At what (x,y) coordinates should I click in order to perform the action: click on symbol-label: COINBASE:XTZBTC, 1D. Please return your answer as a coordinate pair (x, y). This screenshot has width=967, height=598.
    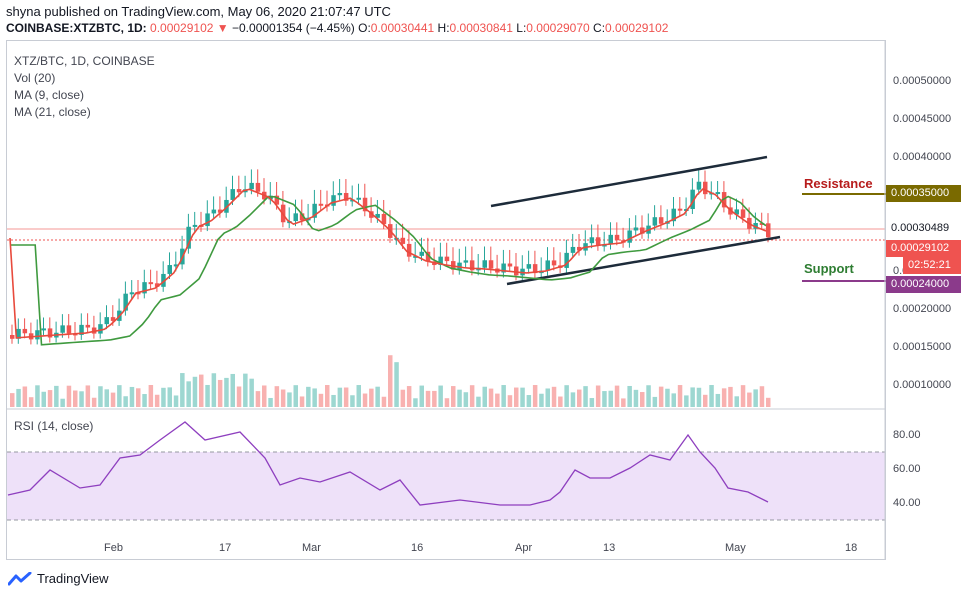
    Looking at the image, I should click on (74, 28).